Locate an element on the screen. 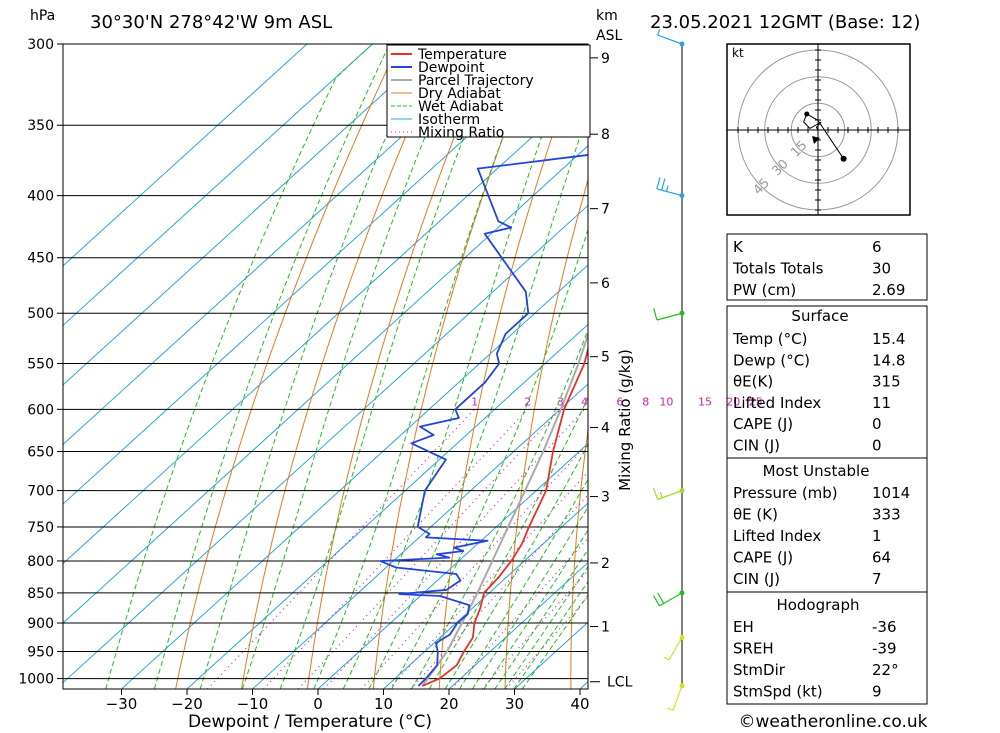 This screenshot has height=733, width=1000. temperature-line is located at coordinates (504, 516).